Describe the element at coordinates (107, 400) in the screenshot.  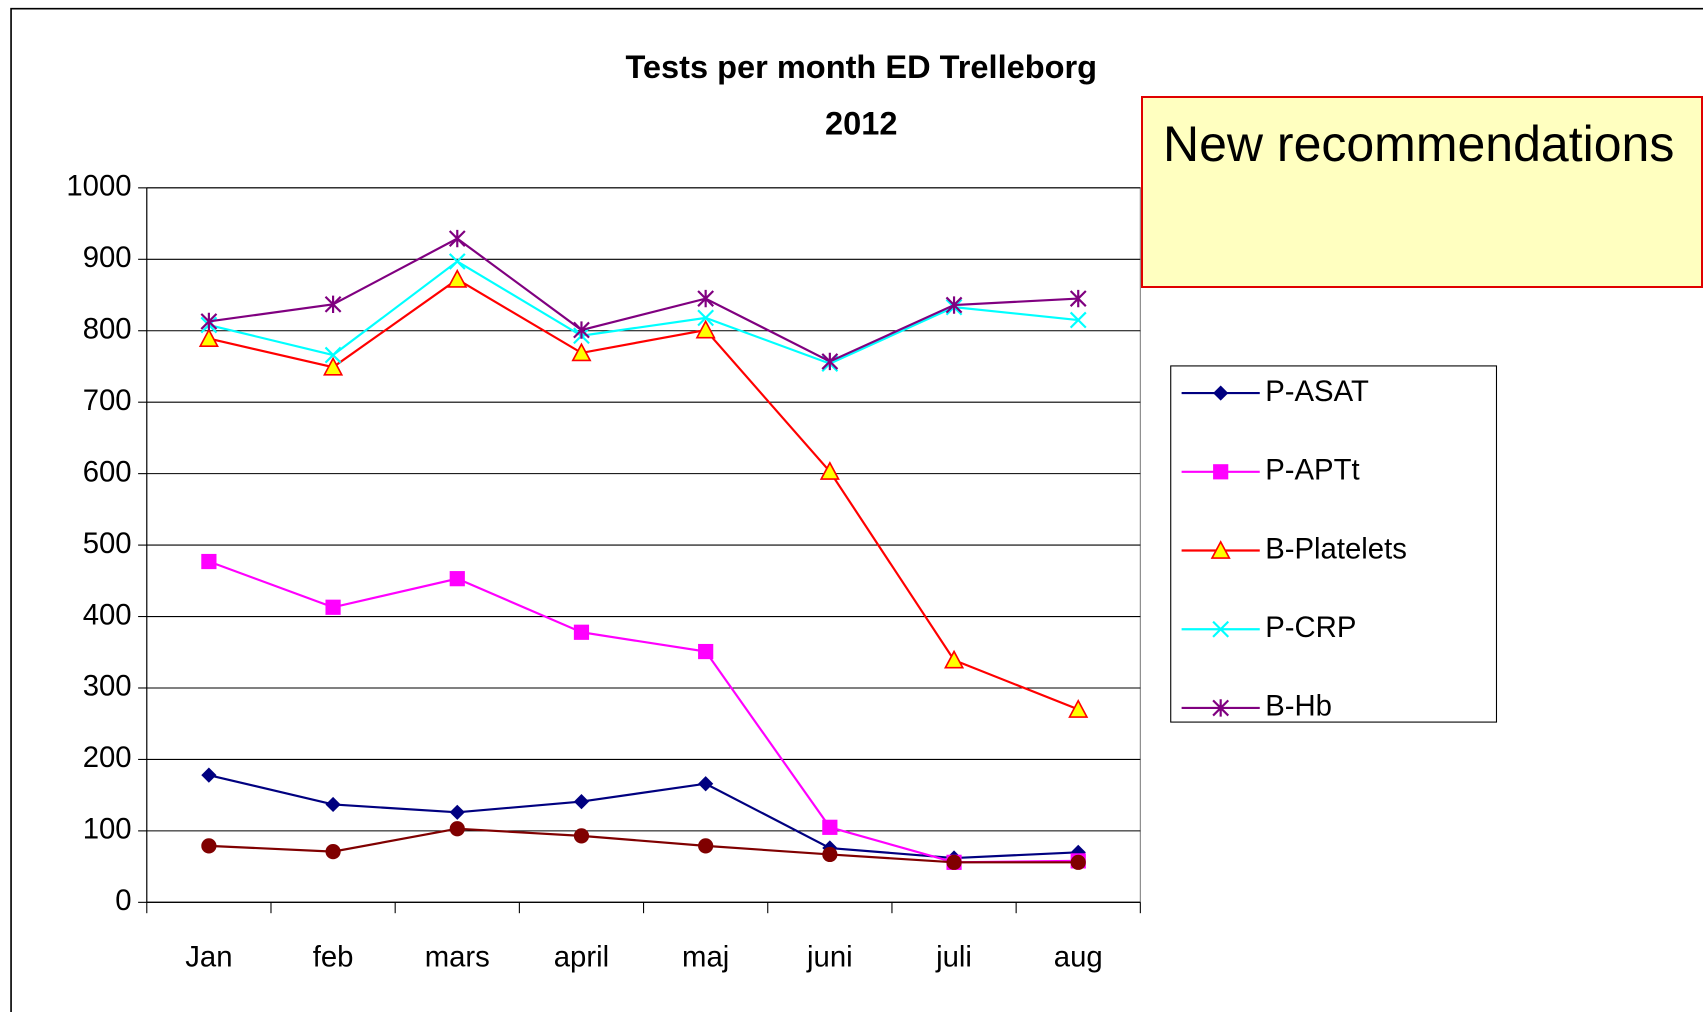
I see `y-tick-label: 700` at that location.